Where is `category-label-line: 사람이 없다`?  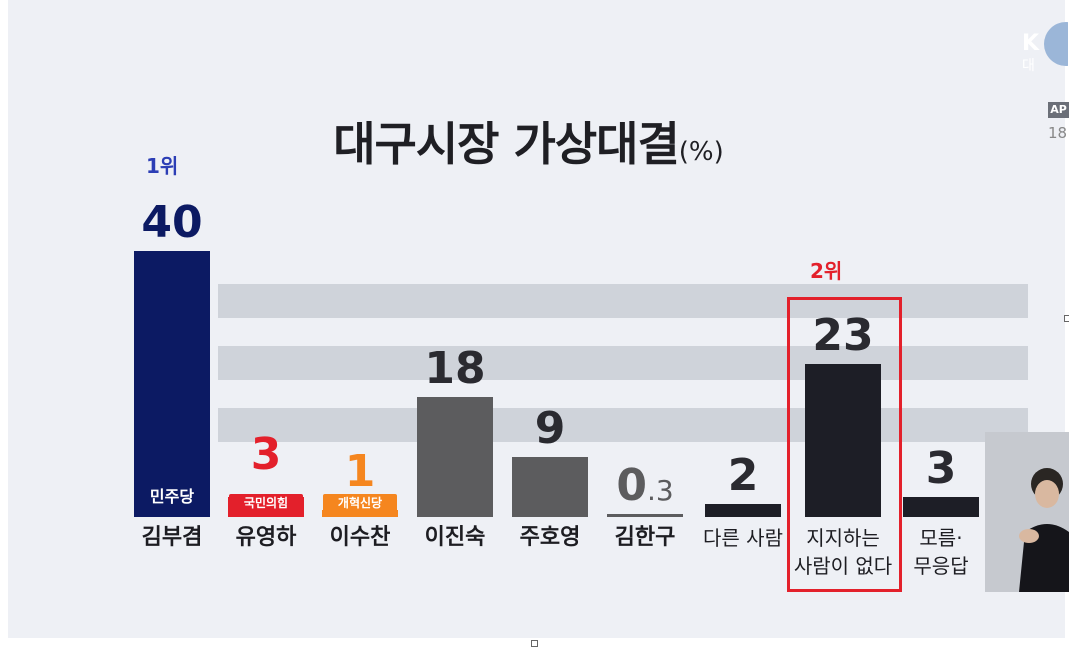 category-label-line: 사람이 없다 is located at coordinates (843, 566).